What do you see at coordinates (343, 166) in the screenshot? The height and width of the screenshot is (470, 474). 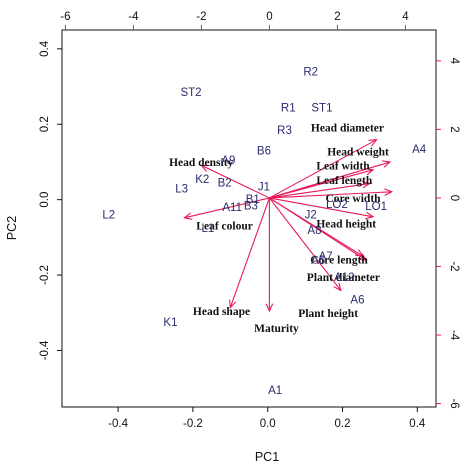 I see `loading-label: Leaf width` at bounding box center [343, 166].